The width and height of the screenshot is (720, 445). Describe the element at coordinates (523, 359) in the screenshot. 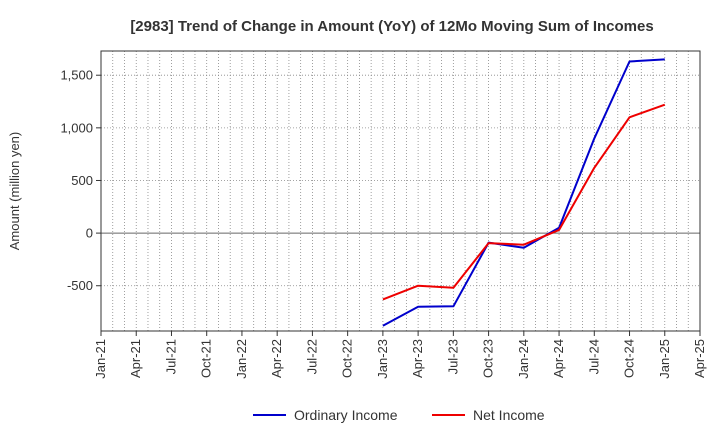

I see `x-tick-label: Jan-24` at that location.